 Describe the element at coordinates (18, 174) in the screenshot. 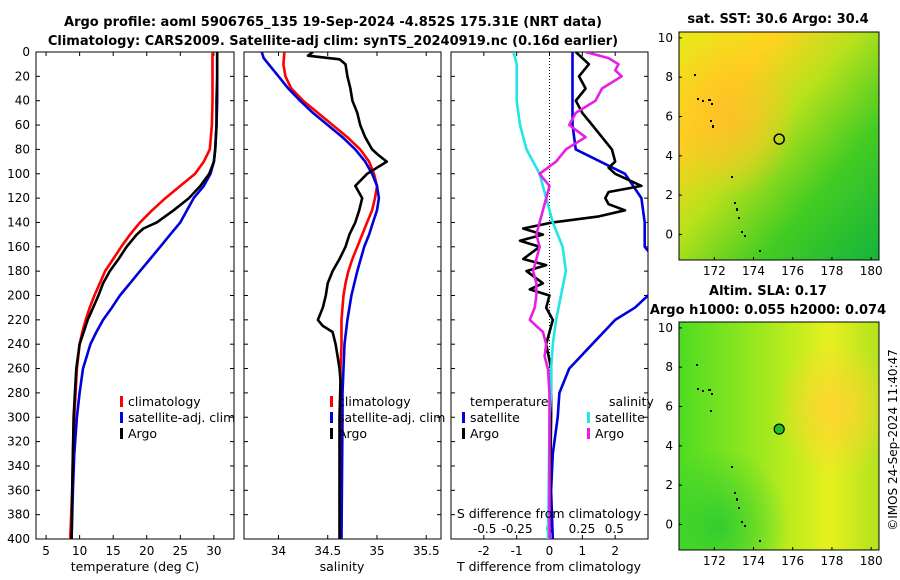

I see `depth-tick-label: 100` at that location.